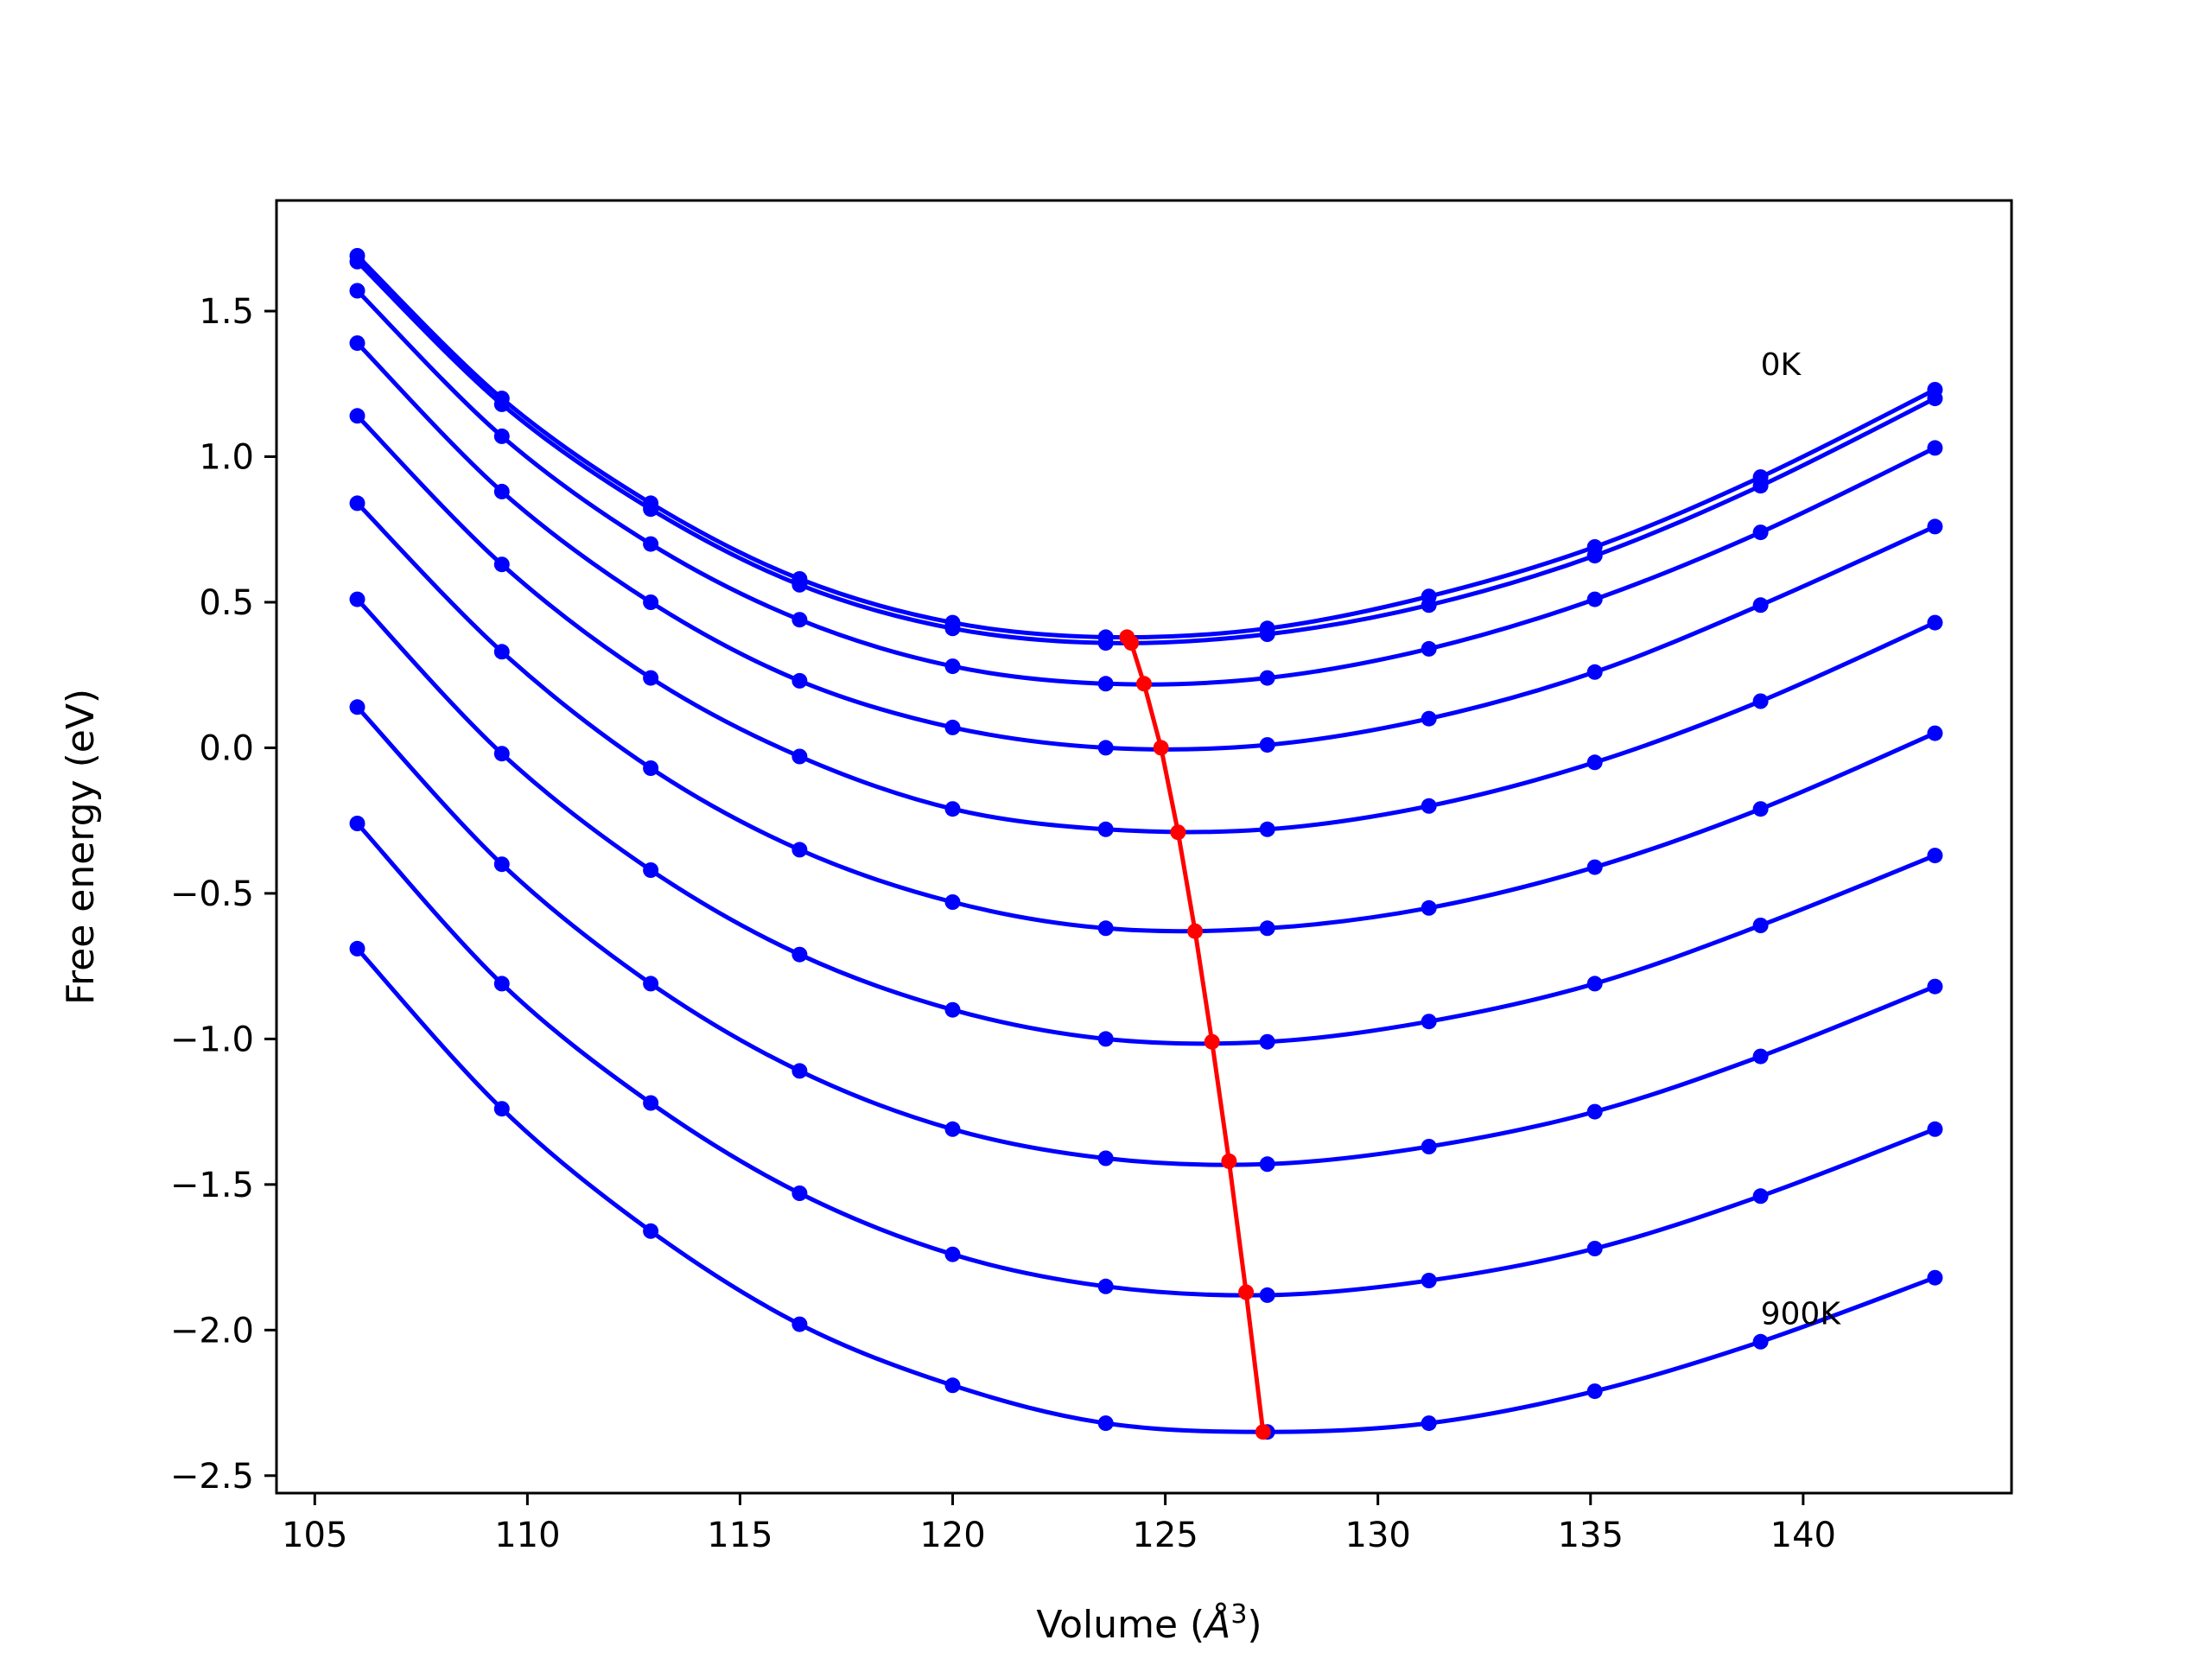 The image size is (2212, 1659). What do you see at coordinates (952, 1535) in the screenshot?
I see `x-tick-label: 120` at bounding box center [952, 1535].